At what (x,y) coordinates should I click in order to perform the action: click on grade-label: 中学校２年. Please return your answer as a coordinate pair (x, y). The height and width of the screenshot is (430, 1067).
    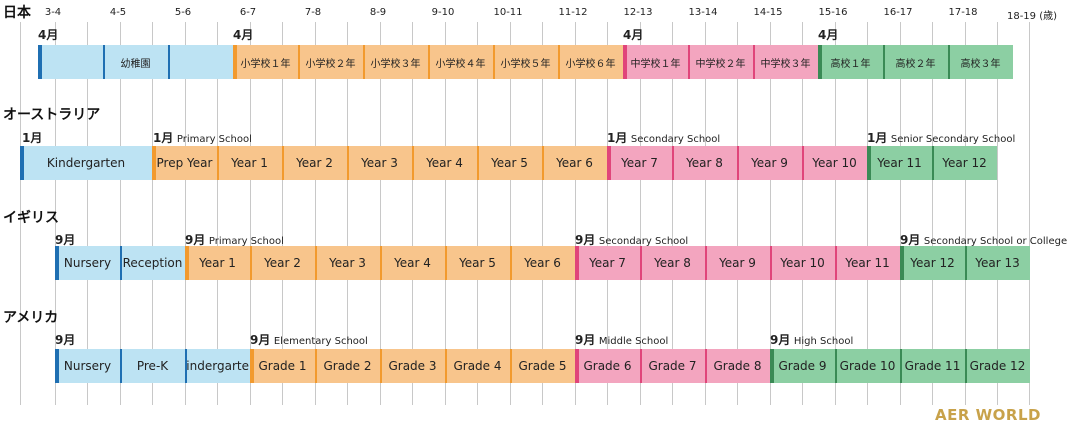
    Looking at the image, I should click on (720, 64).